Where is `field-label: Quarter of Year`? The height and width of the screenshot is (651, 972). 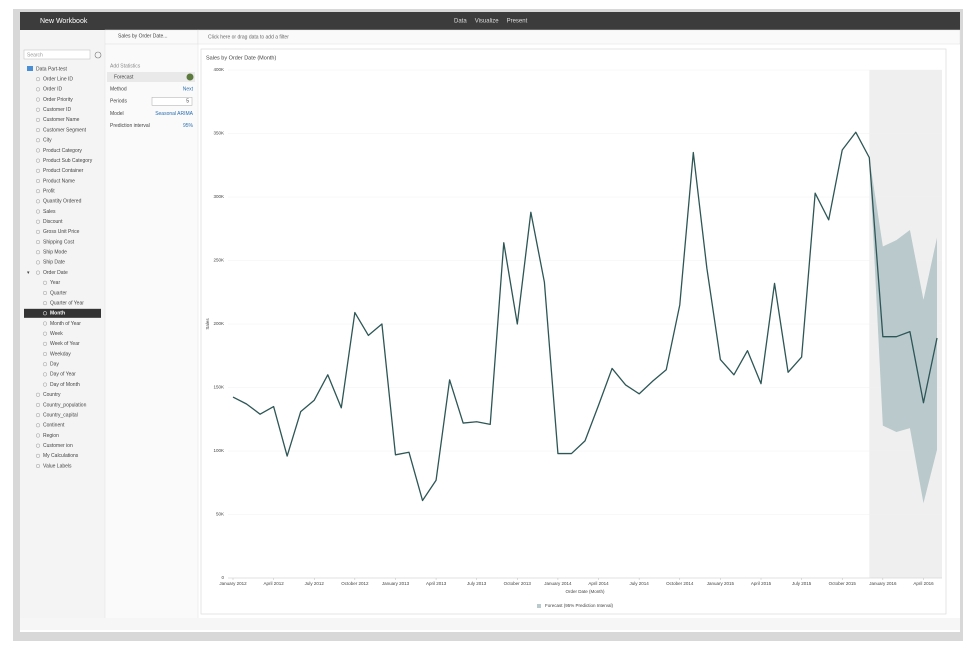
field-label: Quarter of Year is located at coordinates (67, 303).